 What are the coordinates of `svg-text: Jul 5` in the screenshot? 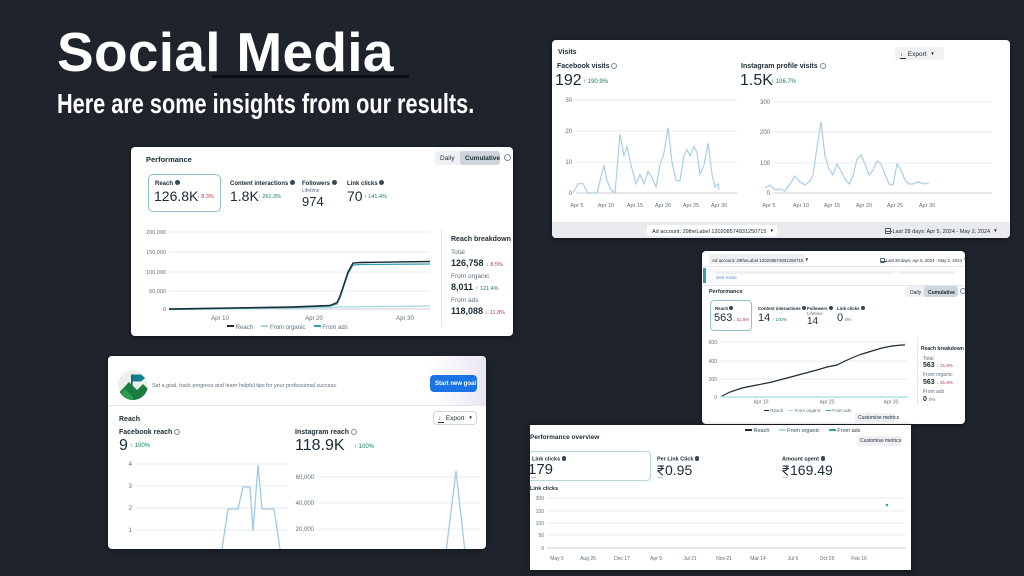 It's located at (793, 559).